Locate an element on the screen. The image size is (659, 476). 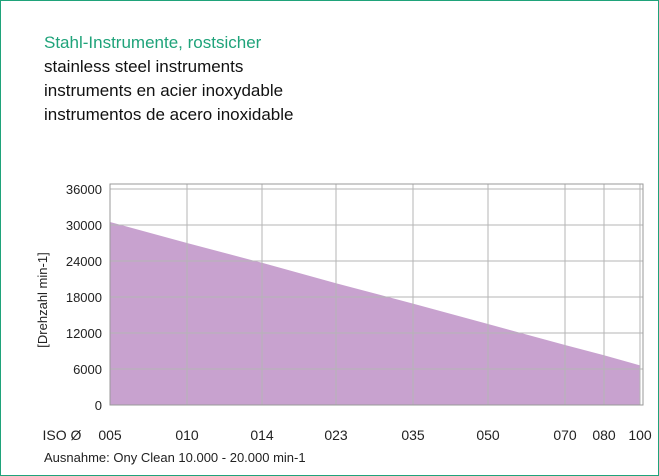
x-tick-label: 010 is located at coordinates (187, 435).